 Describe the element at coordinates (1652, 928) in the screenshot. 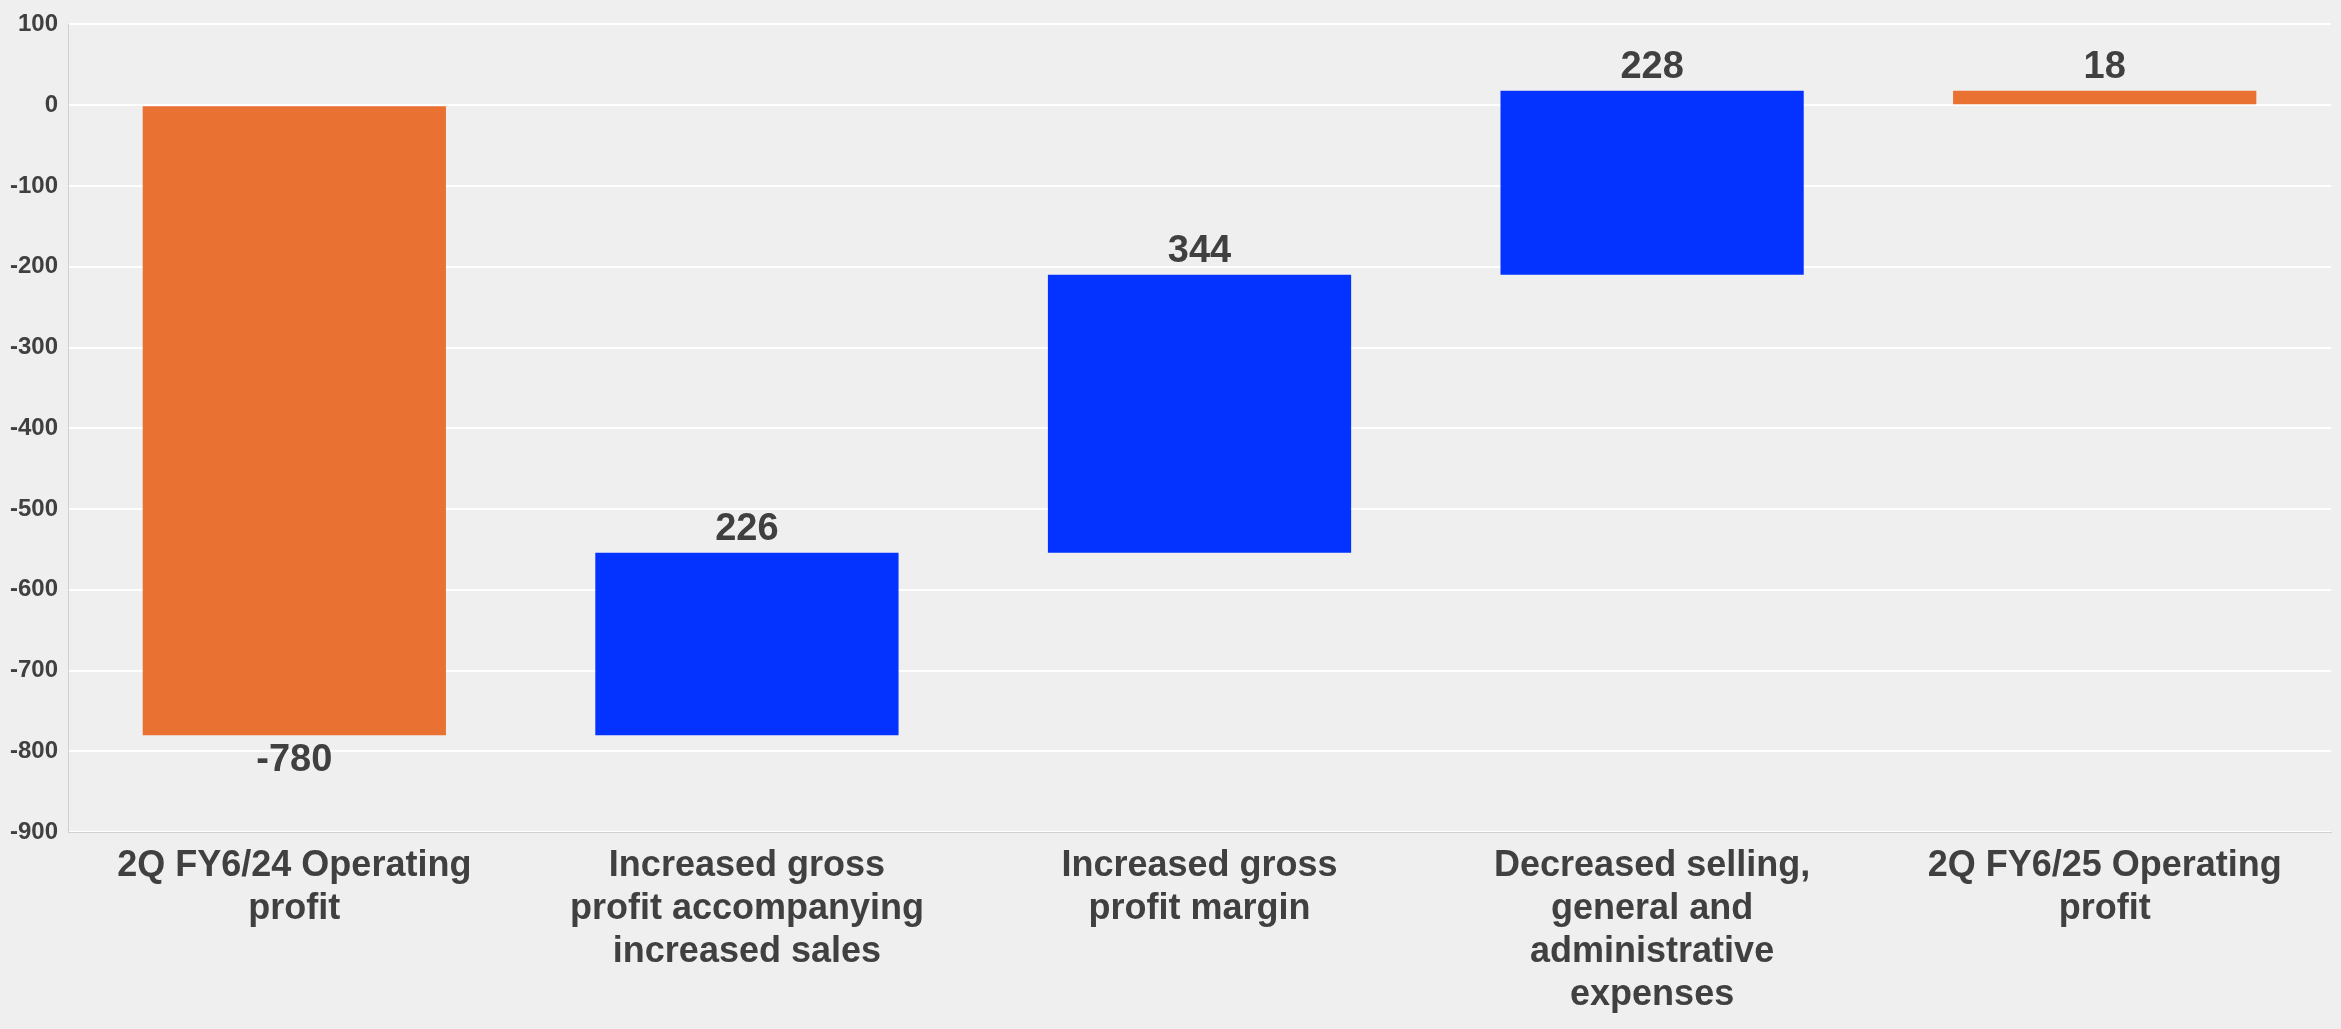

I see `x-tick-label: Decreased selling, general and administrative expenses` at that location.